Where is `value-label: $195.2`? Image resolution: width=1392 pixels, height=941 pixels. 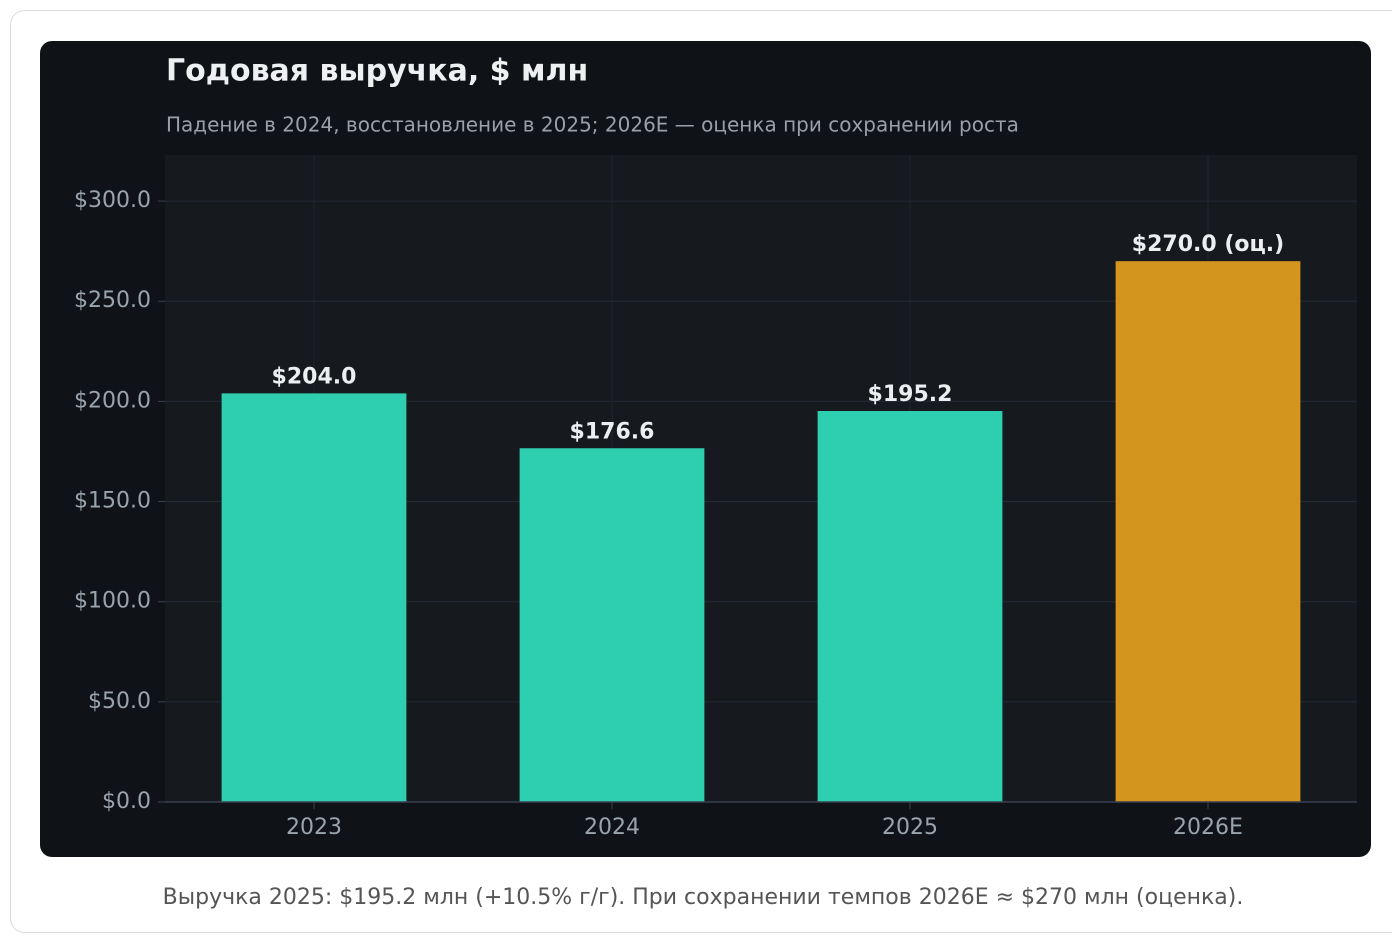
value-label: $195.2 is located at coordinates (910, 394).